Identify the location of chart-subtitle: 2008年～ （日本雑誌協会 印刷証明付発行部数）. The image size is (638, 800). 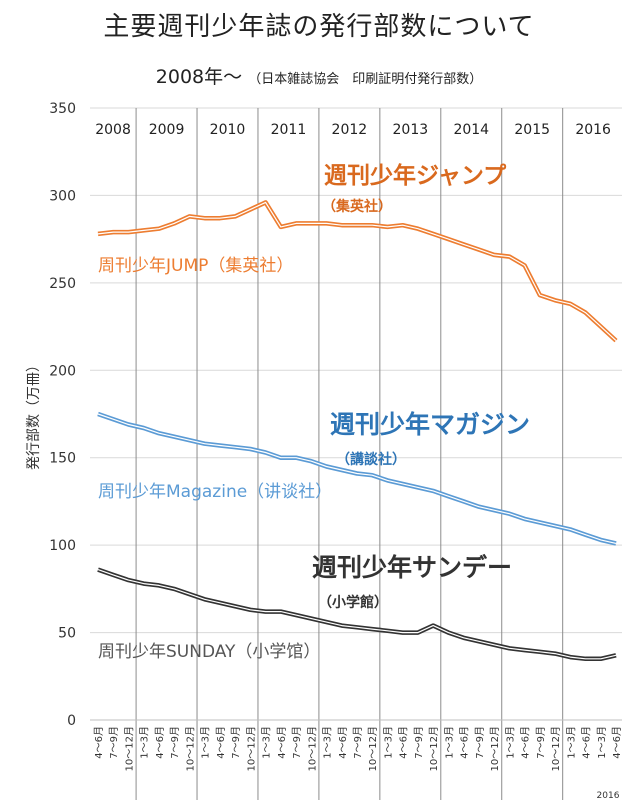
(319, 75).